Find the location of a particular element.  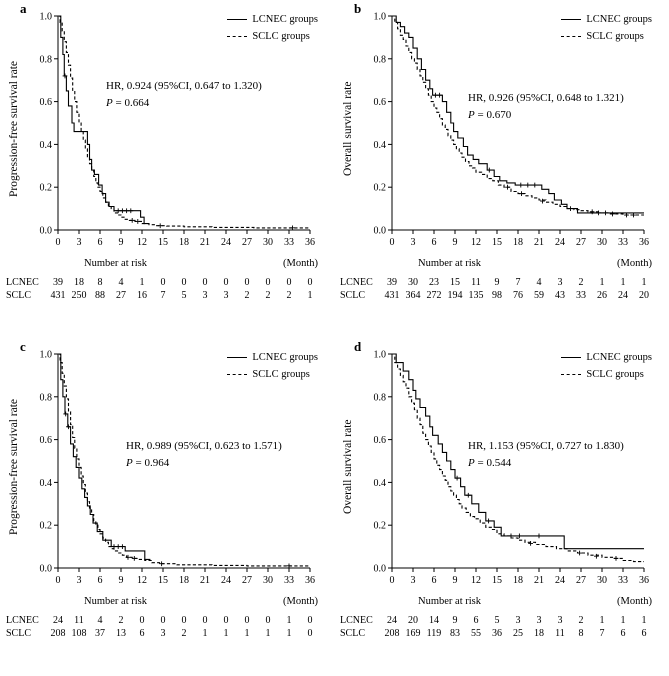

risk-count: 11 is located at coordinates (79, 620).